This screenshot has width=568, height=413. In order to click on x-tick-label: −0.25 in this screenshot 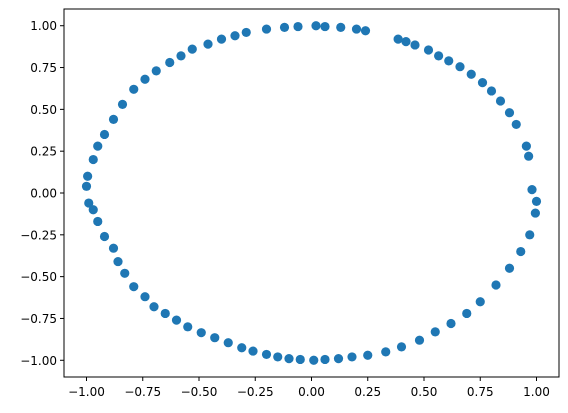, I will do `click(255, 392)`.